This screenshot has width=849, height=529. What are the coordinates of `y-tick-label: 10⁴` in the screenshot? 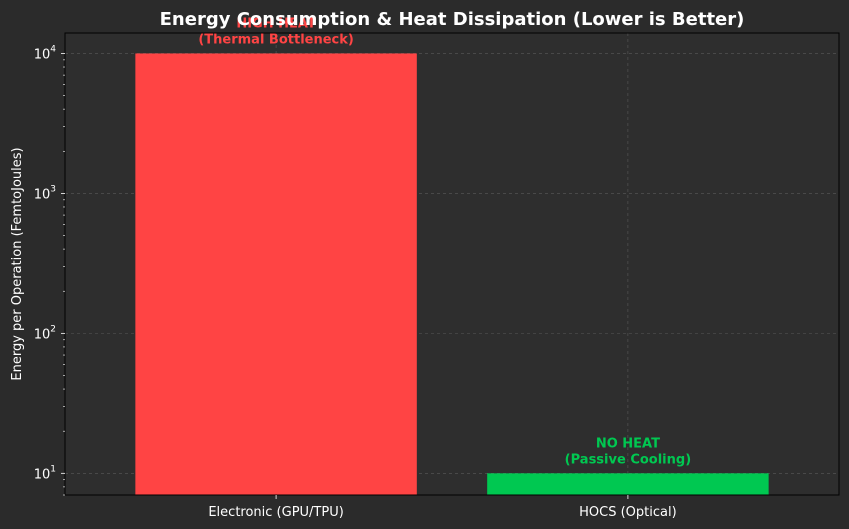 It's located at (45, 53).